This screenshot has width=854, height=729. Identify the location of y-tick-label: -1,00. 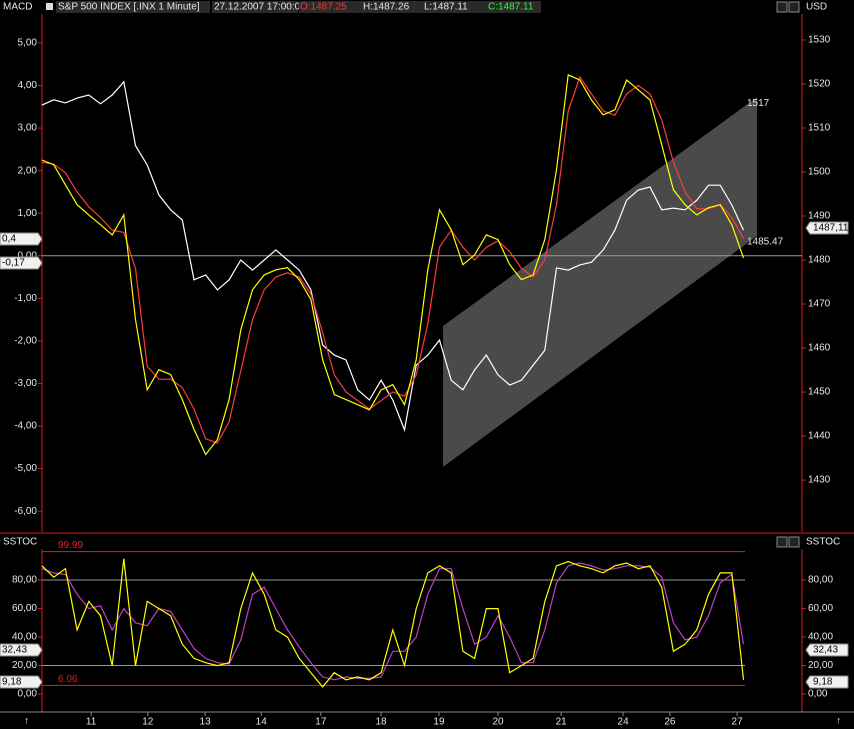
(25, 298).